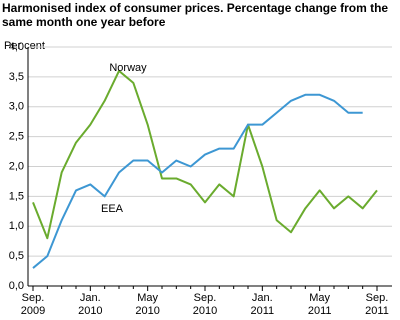 The height and width of the screenshot is (320, 400). What do you see at coordinates (16, 166) in the screenshot?
I see `y-tick-label: 2,0` at bounding box center [16, 166].